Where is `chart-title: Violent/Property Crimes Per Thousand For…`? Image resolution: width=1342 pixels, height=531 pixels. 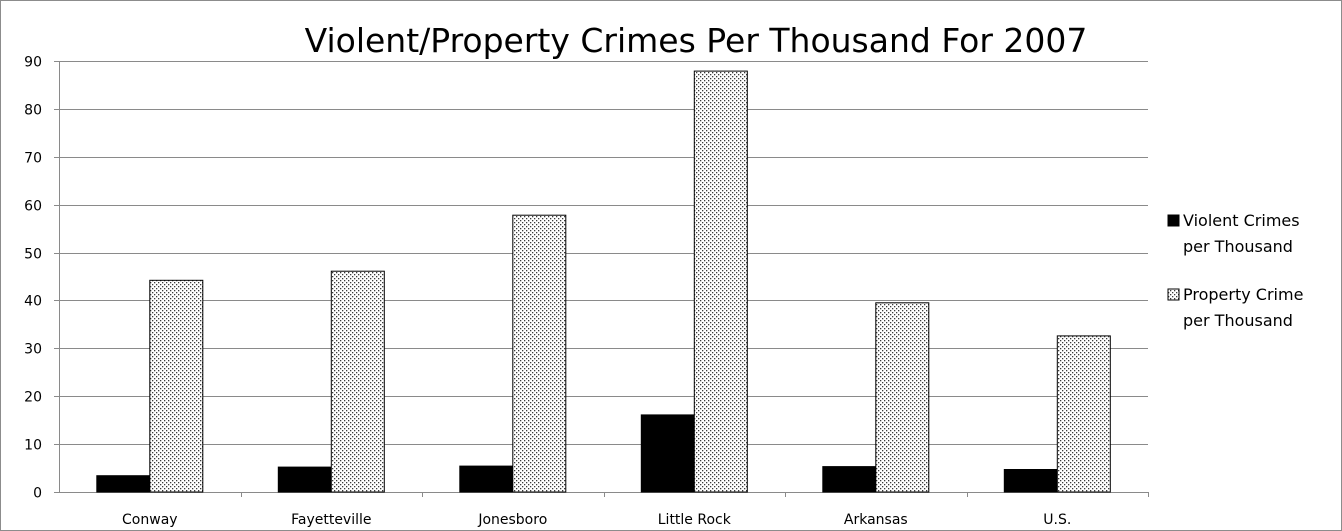
chart-title: Violent/Property Crimes Per Thousand For… is located at coordinates (696, 40).